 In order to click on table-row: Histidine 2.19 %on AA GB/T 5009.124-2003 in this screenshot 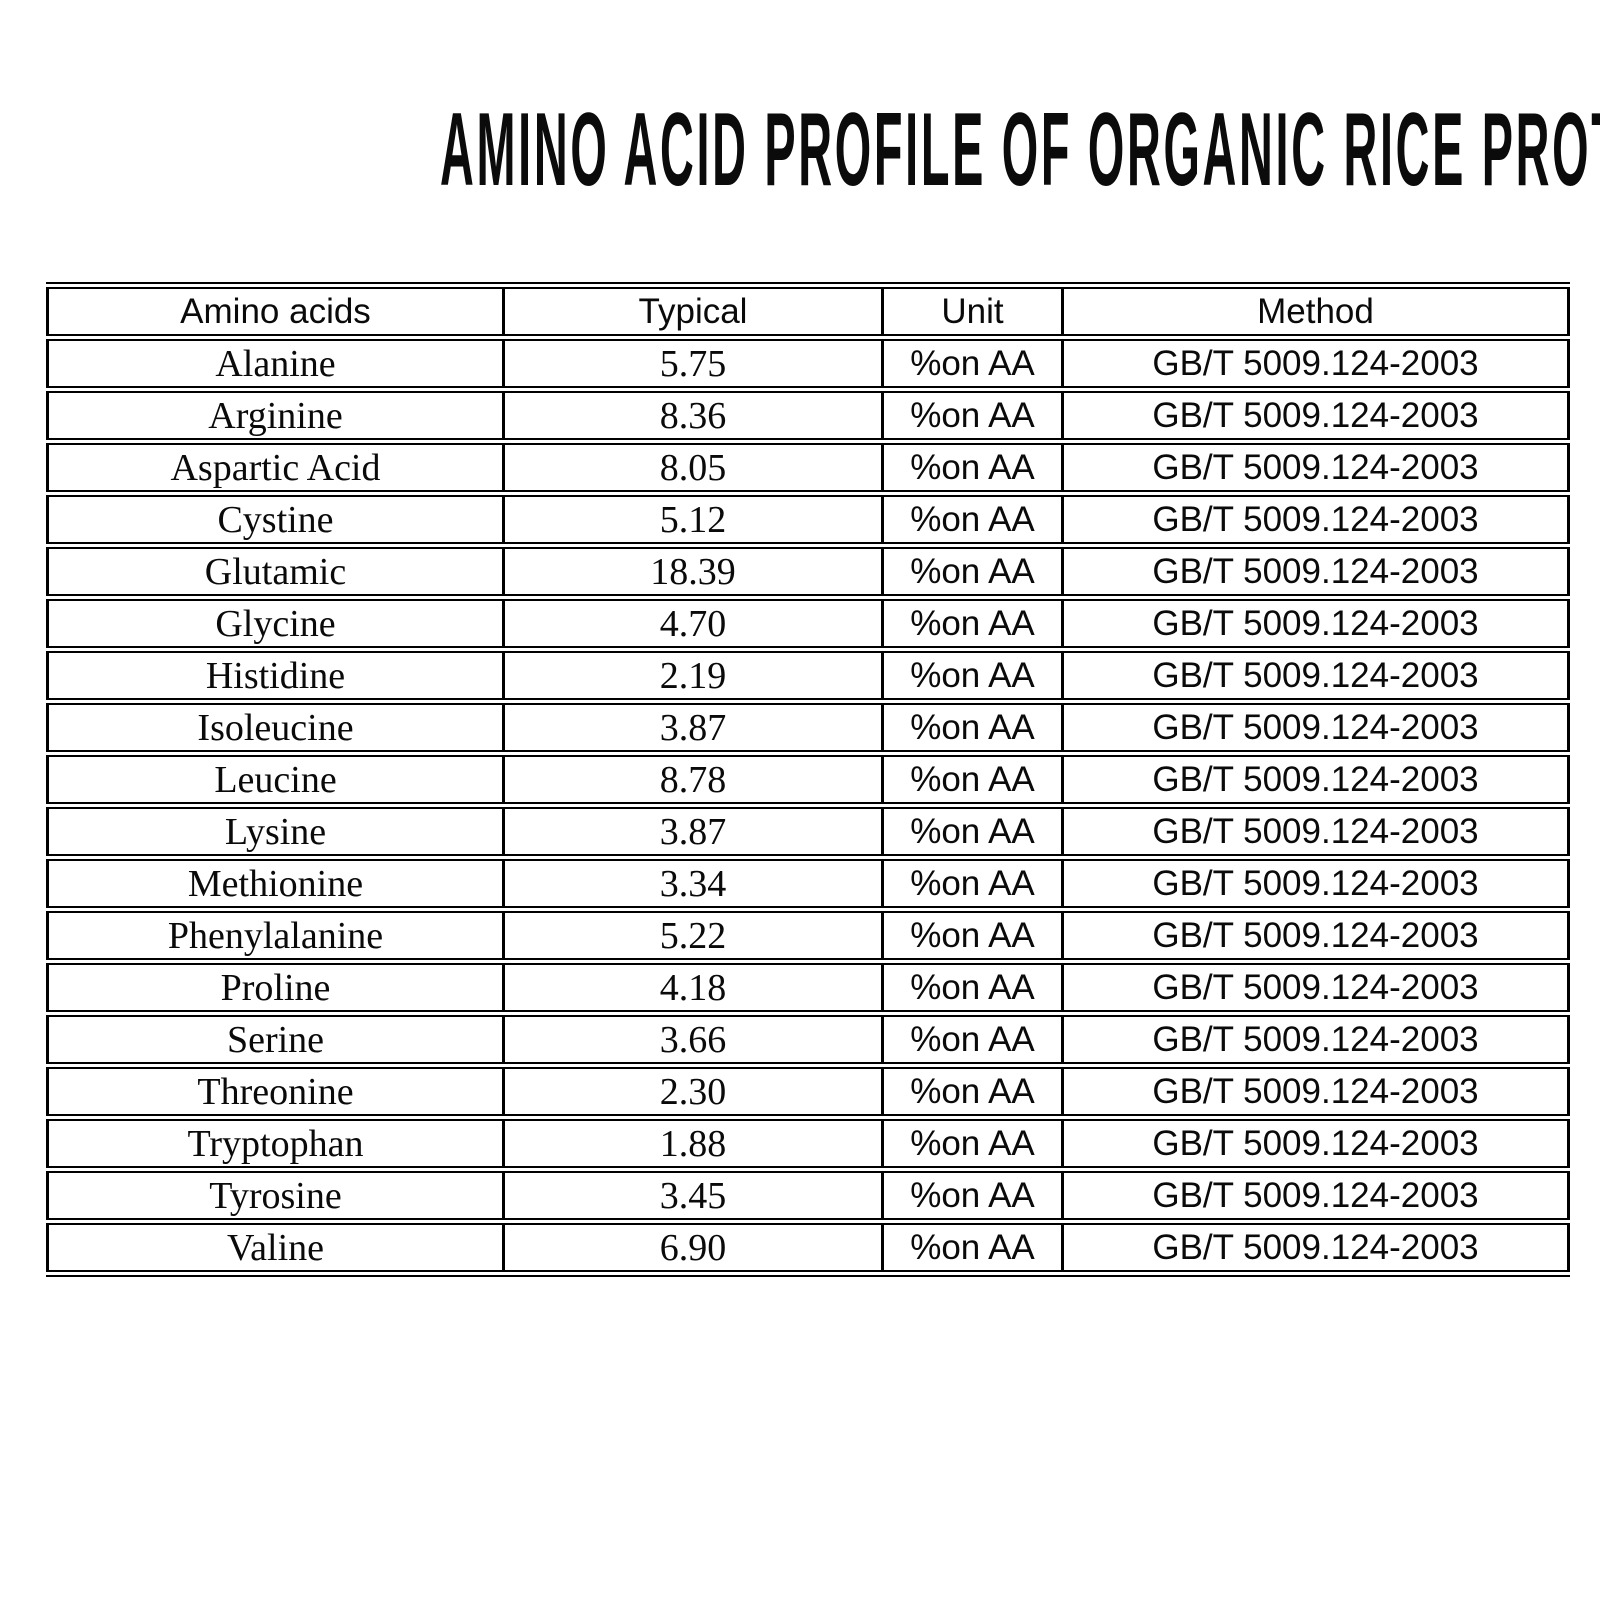, I will do `click(808, 675)`.